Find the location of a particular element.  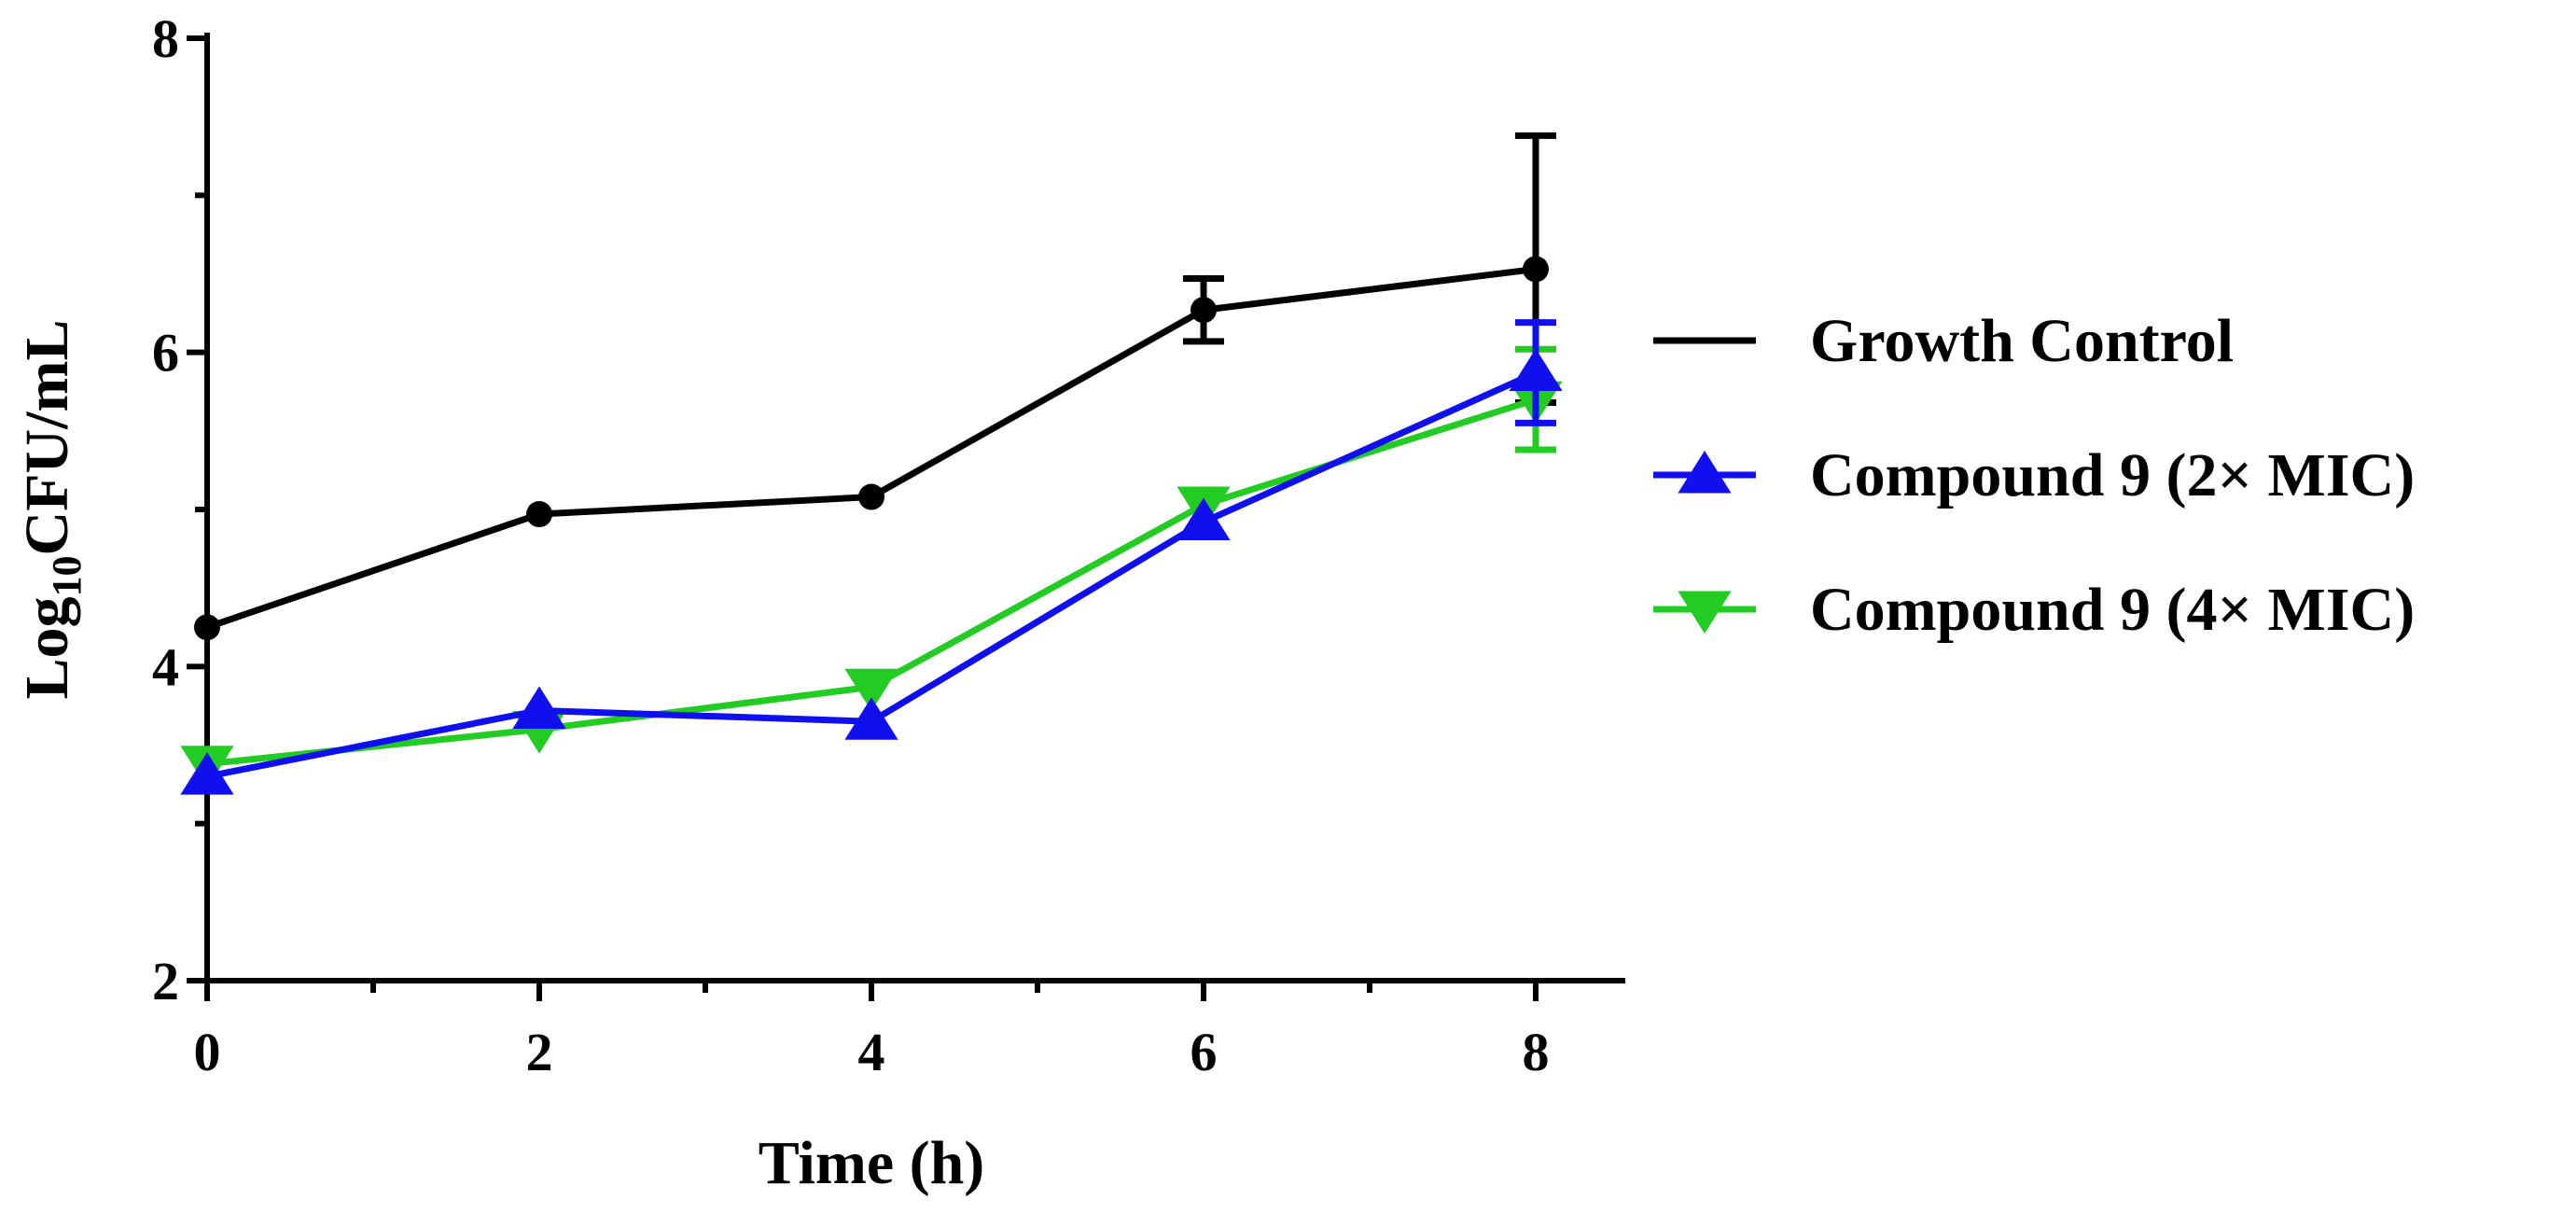

legend-label: Compound 9 (4× MIC) is located at coordinates (2112, 610).